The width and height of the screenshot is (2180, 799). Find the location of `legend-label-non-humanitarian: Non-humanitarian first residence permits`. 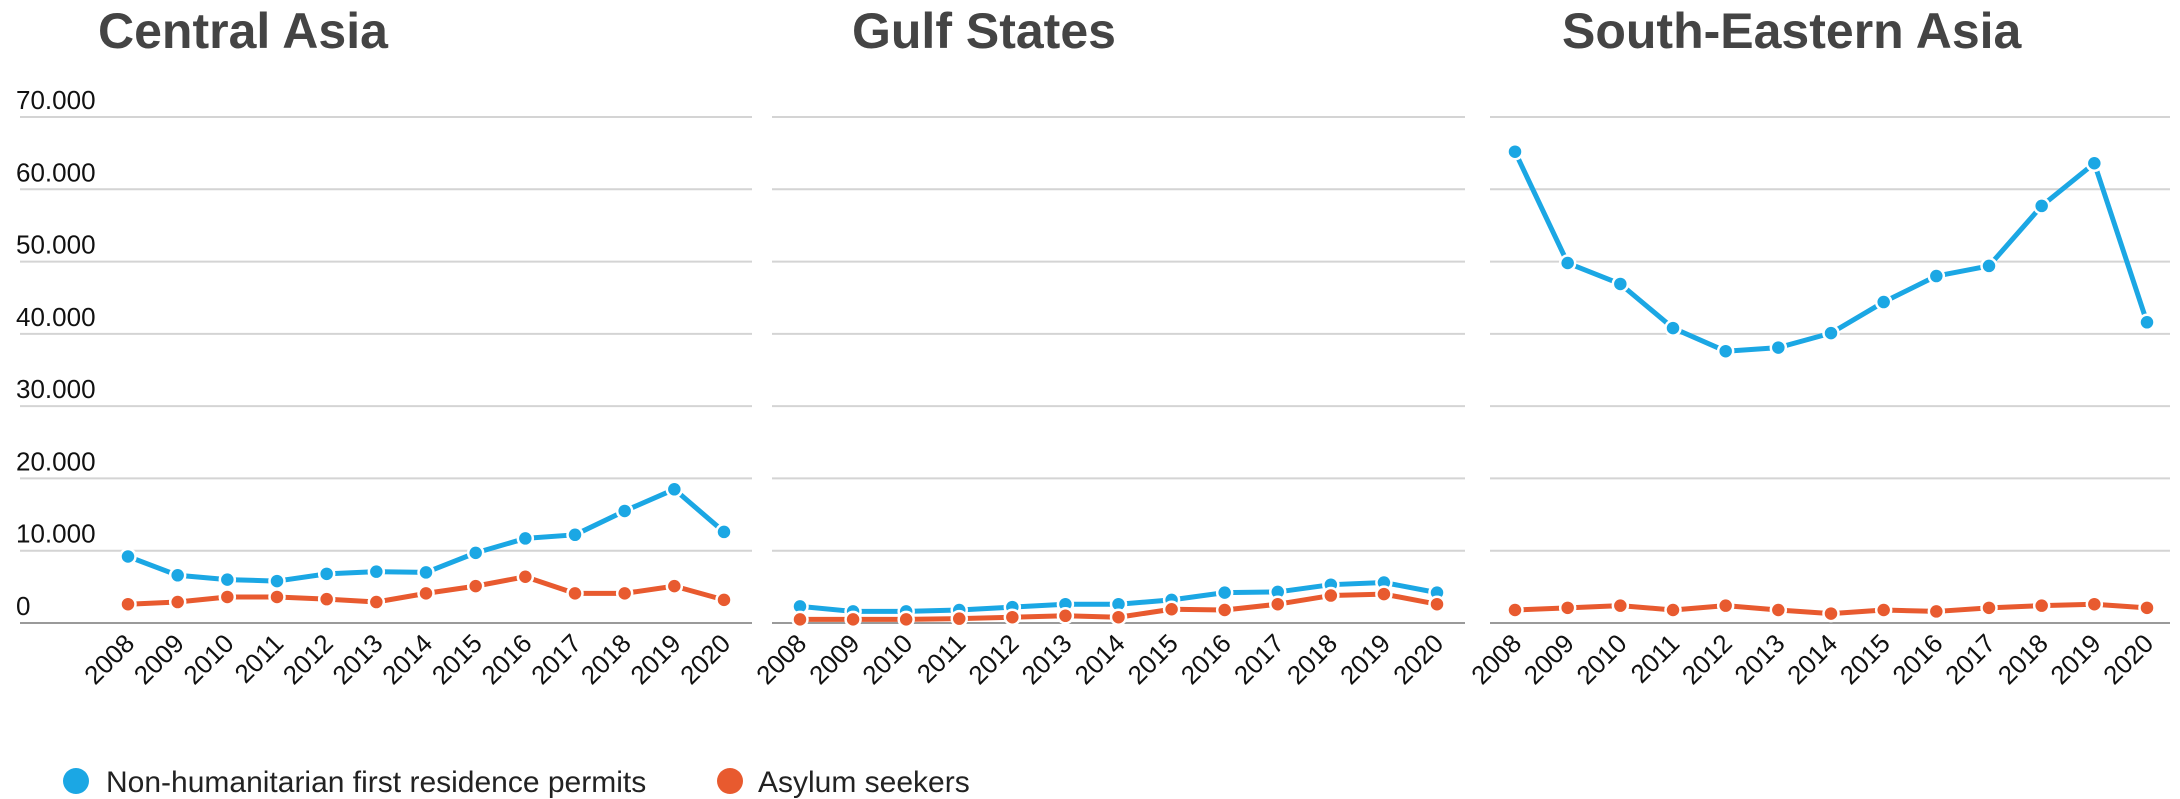

legend-label-non-humanitarian: Non-humanitarian first residence permits is located at coordinates (376, 782).